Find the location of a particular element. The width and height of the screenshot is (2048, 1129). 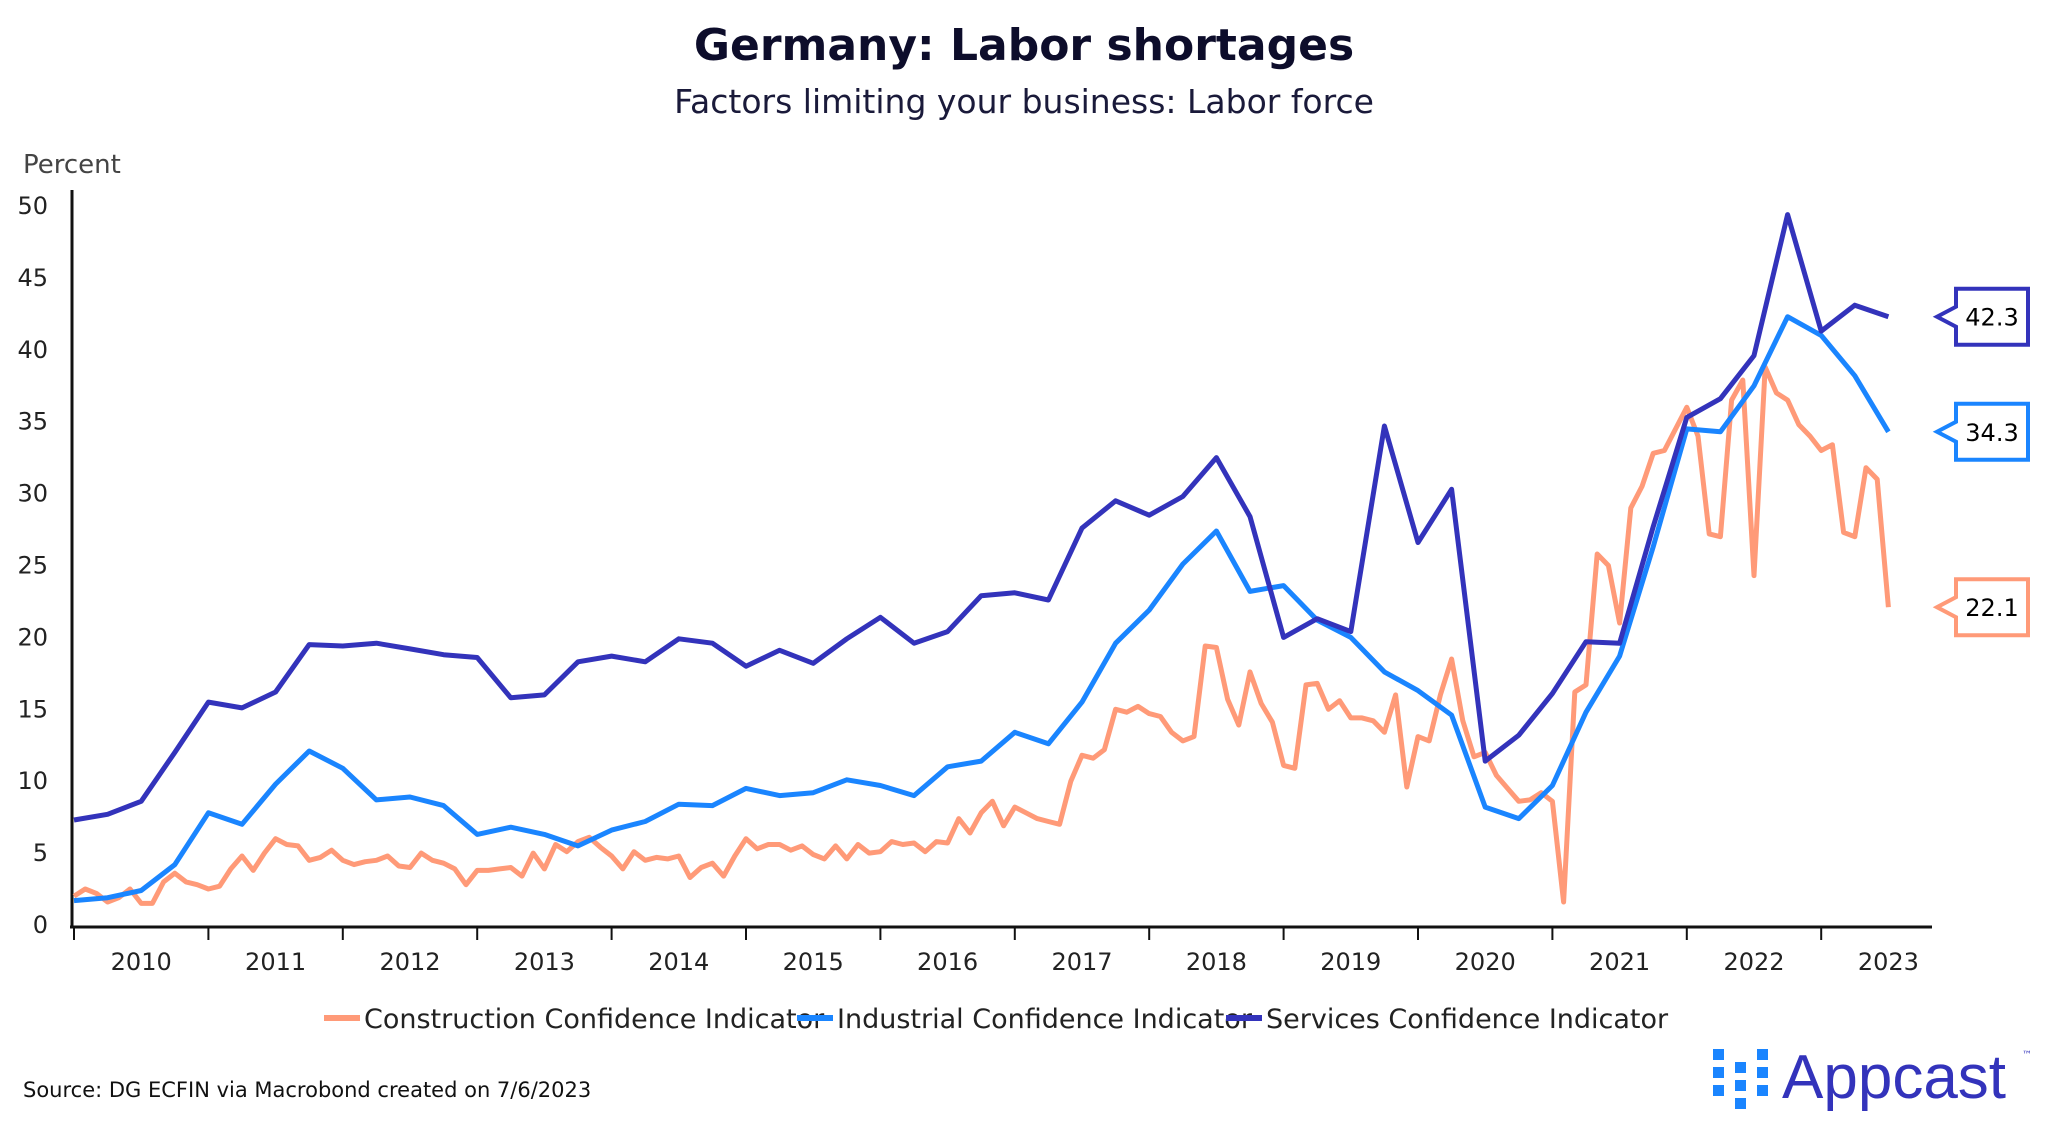

legend-item: Construction Confidence Indicator is located at coordinates (574, 1019).